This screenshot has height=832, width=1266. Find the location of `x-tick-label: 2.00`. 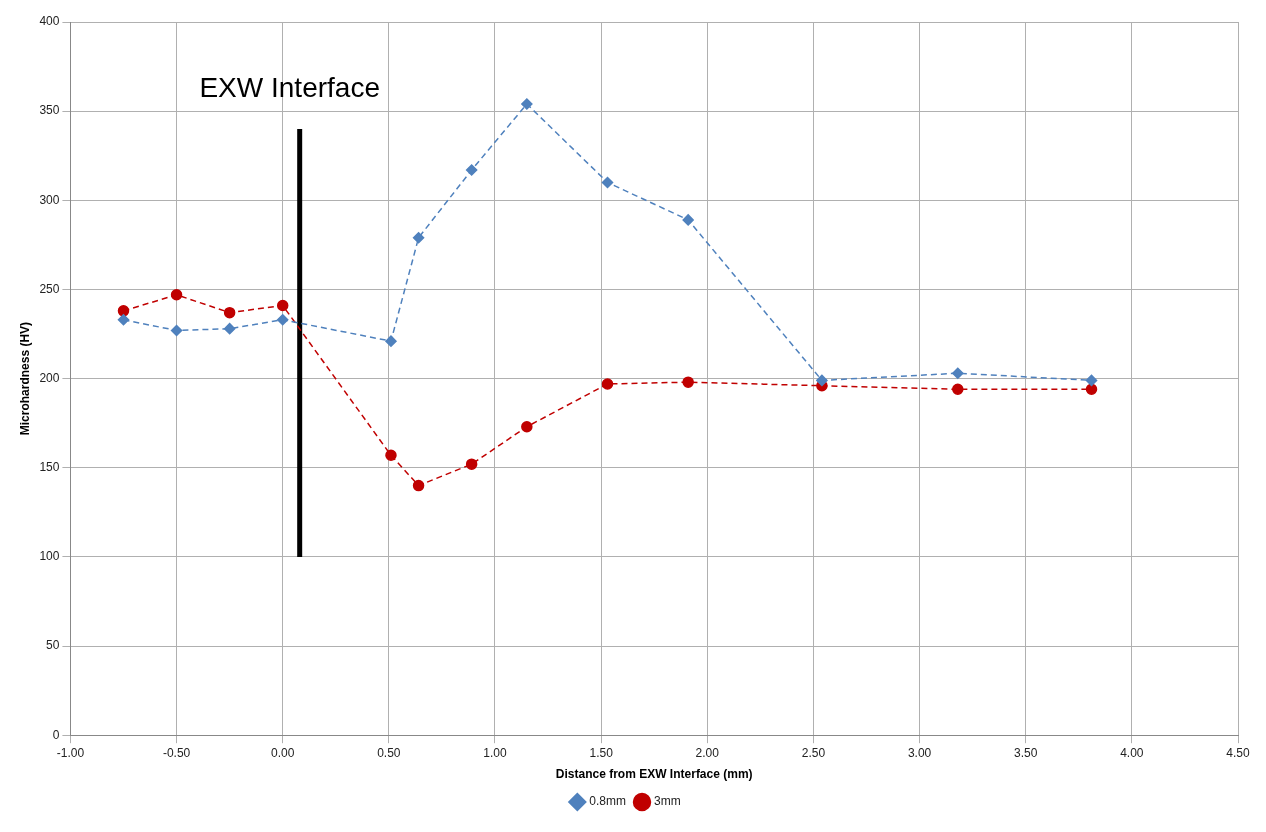

x-tick-label: 2.00 is located at coordinates (707, 752).